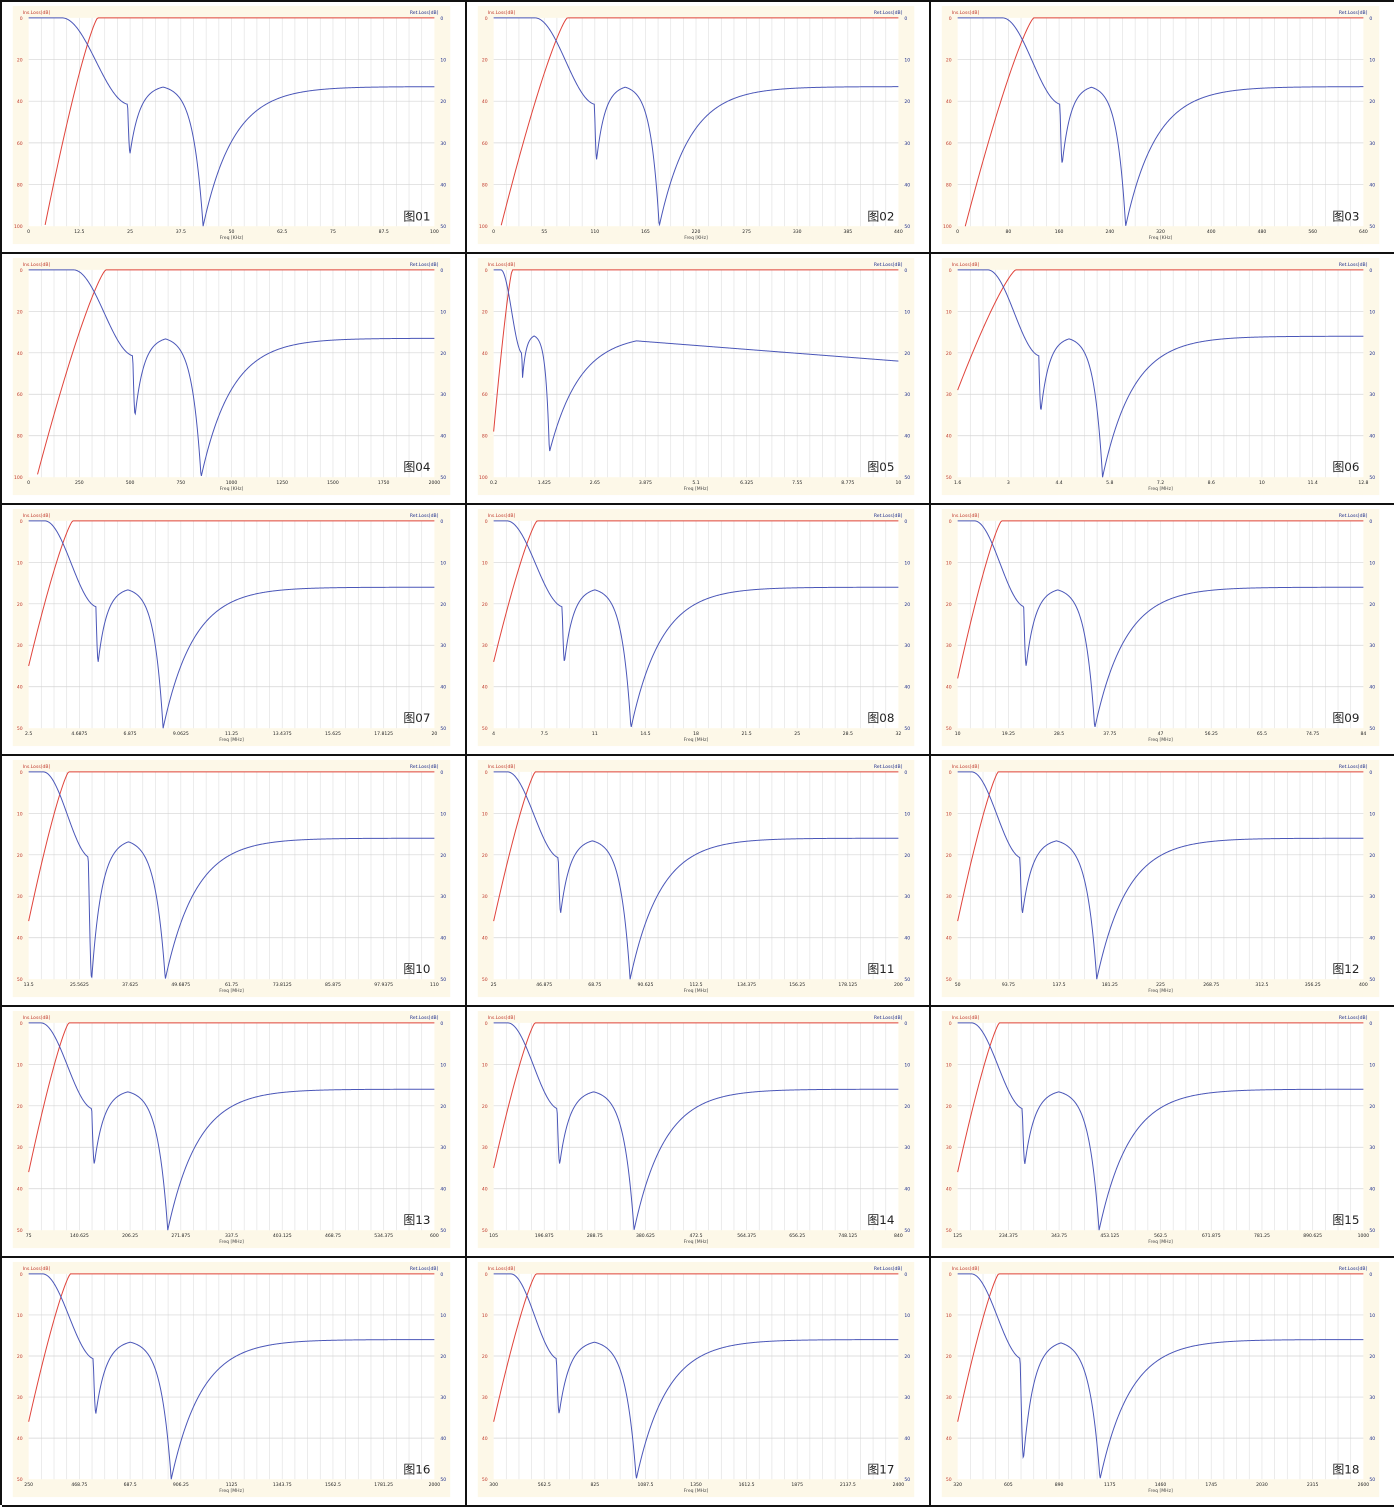  What do you see at coordinates (797, 985) in the screenshot?
I see `x-tick-label: 156.25` at bounding box center [797, 985].